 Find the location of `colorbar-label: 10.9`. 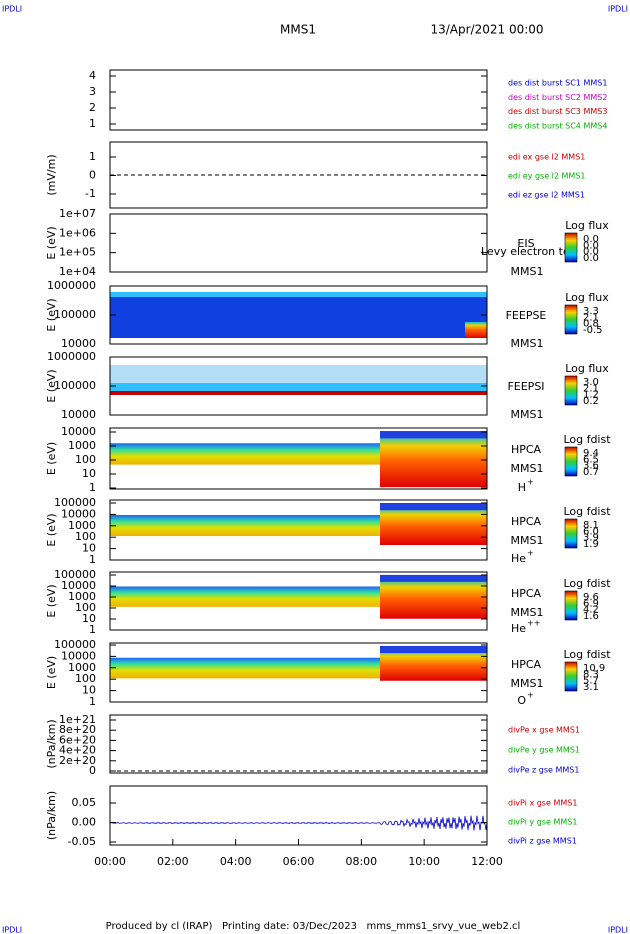

colorbar-label: 10.9 is located at coordinates (594, 668).